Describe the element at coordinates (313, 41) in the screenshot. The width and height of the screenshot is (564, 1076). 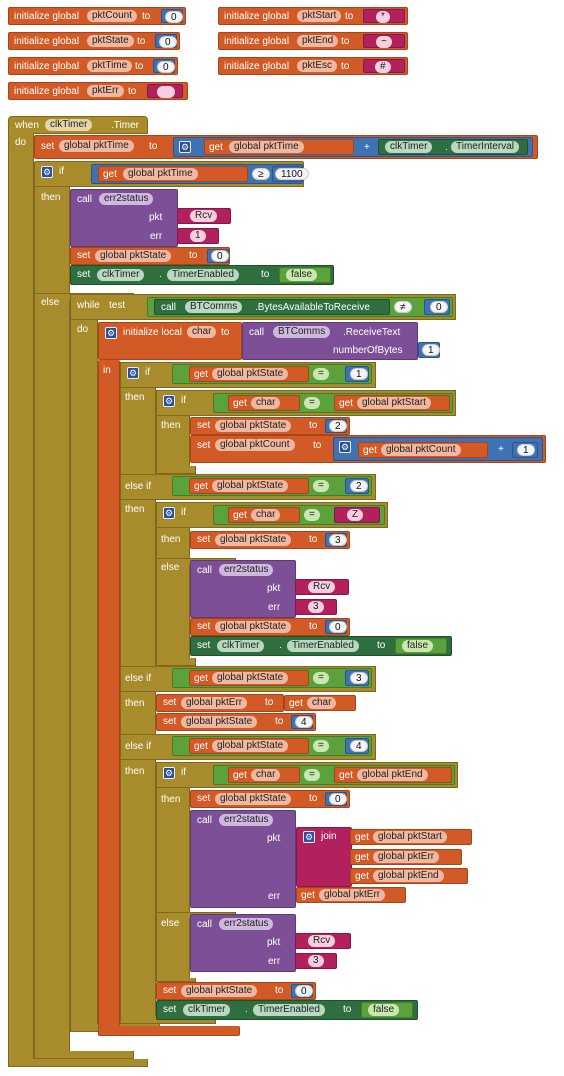
I see `global-pktEnd-block: initialize global pktEnd to ~` at that location.